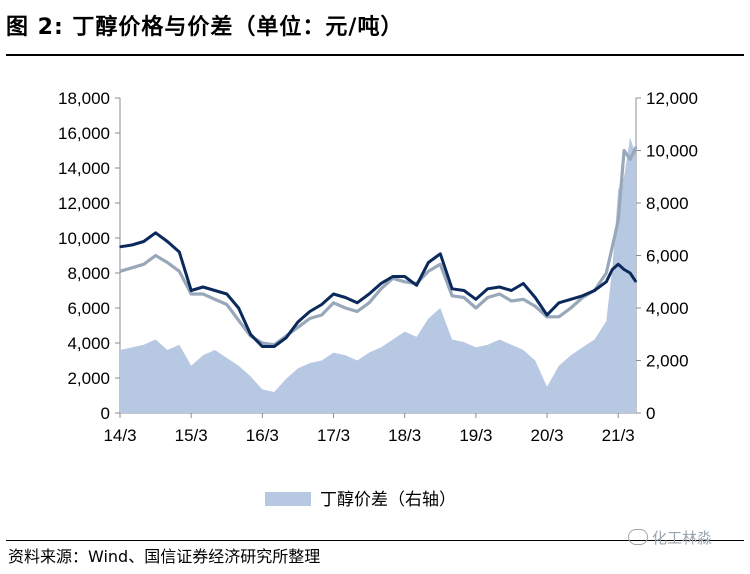 This screenshot has width=750, height=574. What do you see at coordinates (667, 361) in the screenshot?
I see `right-tick-label: 2,000` at bounding box center [667, 361].